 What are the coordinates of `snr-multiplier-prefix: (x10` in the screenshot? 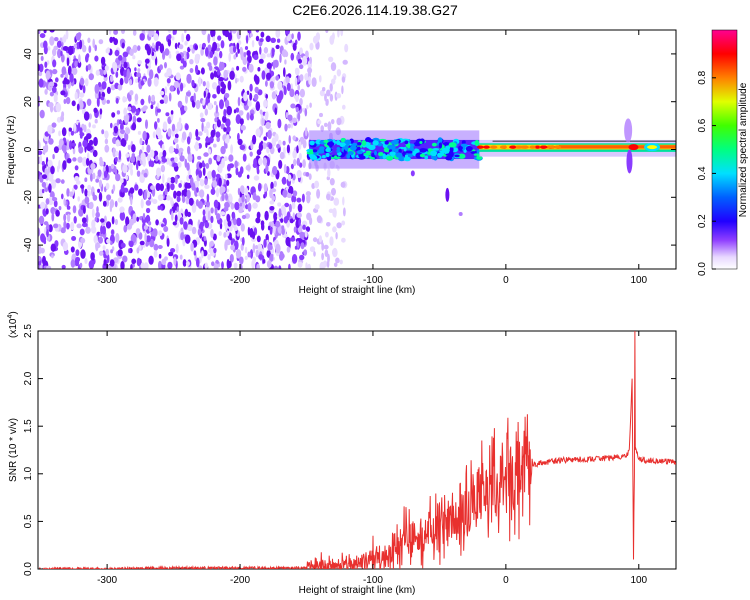 It's located at (13, 328).